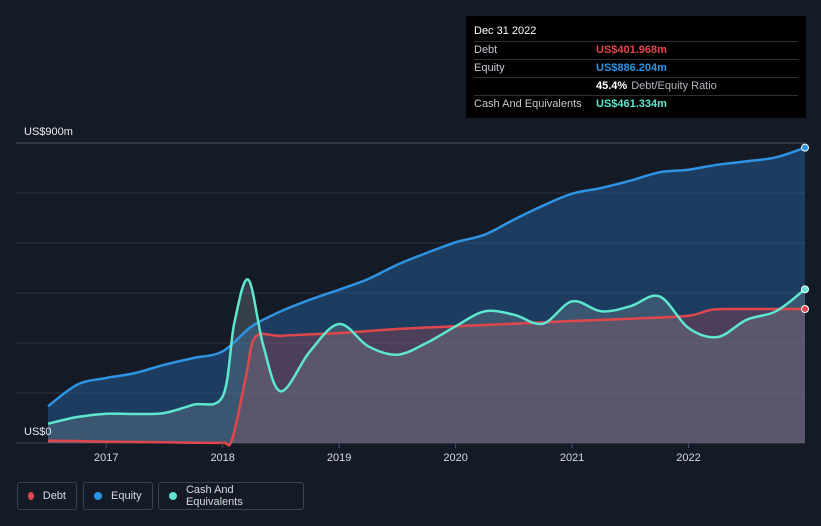 The width and height of the screenshot is (821, 526). What do you see at coordinates (805, 147) in the screenshot?
I see `equity-end-marker` at bounding box center [805, 147].